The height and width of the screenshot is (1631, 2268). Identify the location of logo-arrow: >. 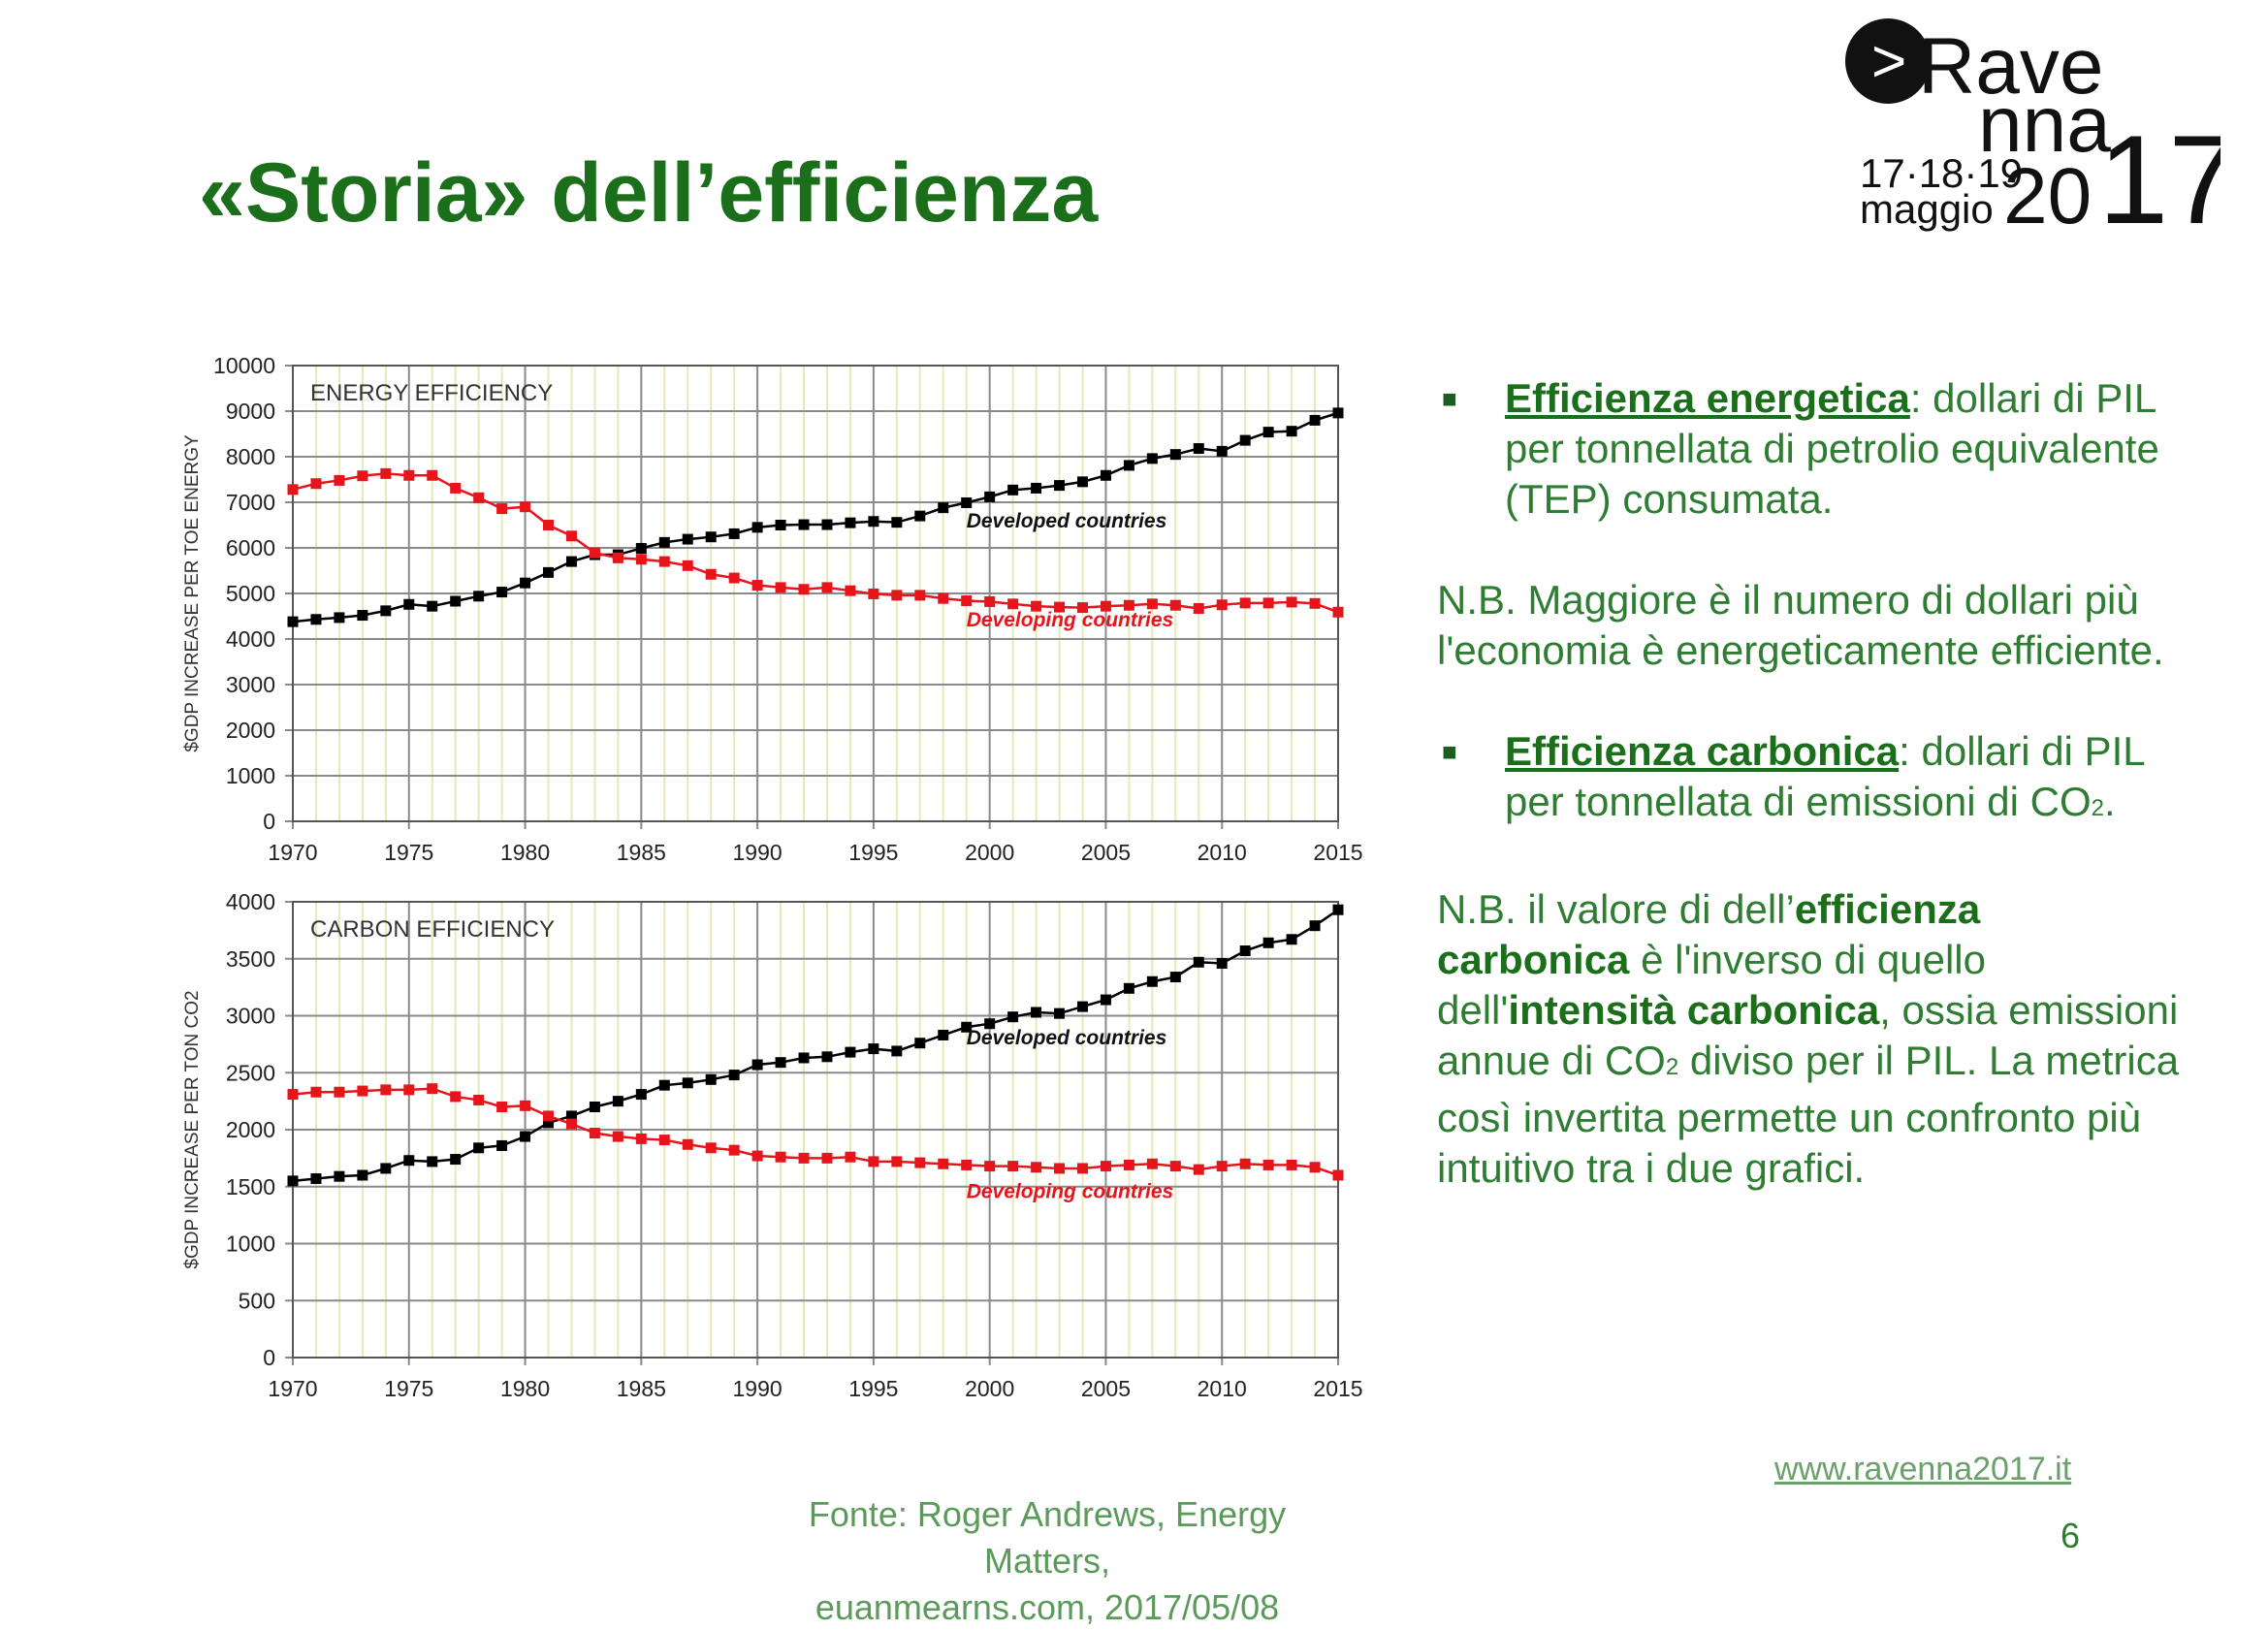
(1888, 61).